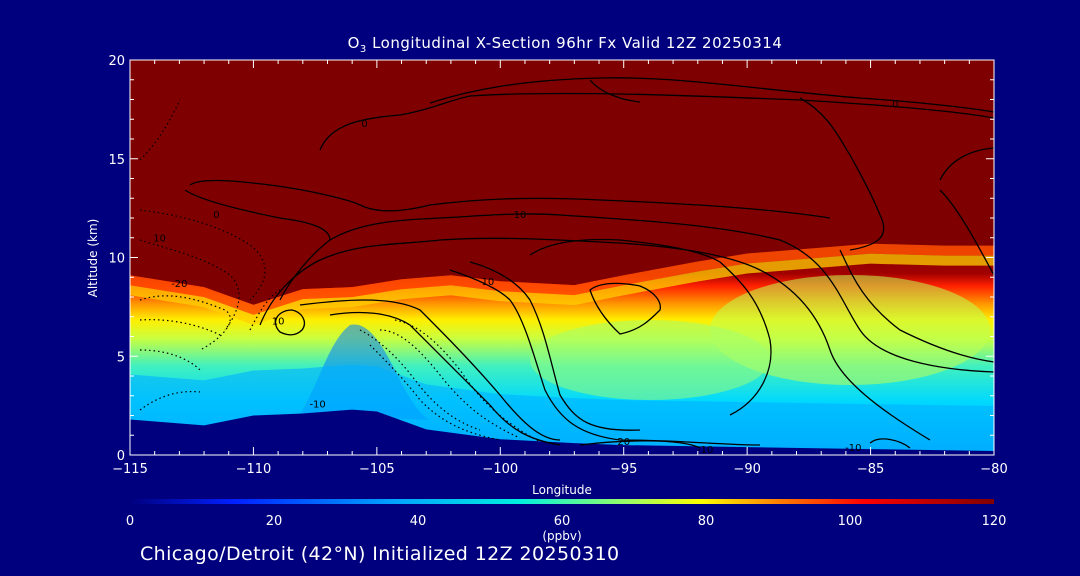 The height and width of the screenshot is (576, 1080). What do you see at coordinates (746, 469) in the screenshot?
I see `x-tick-label: −90` at bounding box center [746, 469].